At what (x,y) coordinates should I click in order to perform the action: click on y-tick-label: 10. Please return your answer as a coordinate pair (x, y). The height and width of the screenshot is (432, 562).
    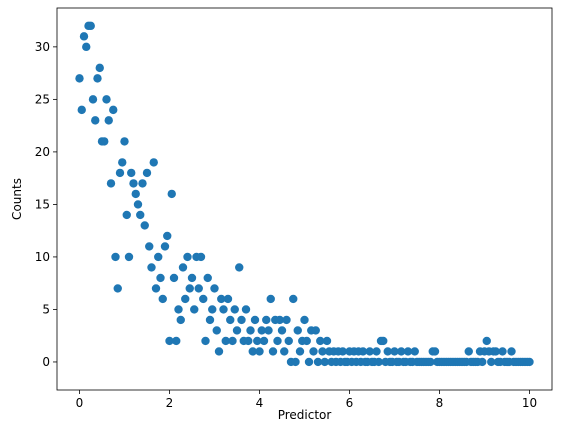
    Looking at the image, I should click on (42, 257).